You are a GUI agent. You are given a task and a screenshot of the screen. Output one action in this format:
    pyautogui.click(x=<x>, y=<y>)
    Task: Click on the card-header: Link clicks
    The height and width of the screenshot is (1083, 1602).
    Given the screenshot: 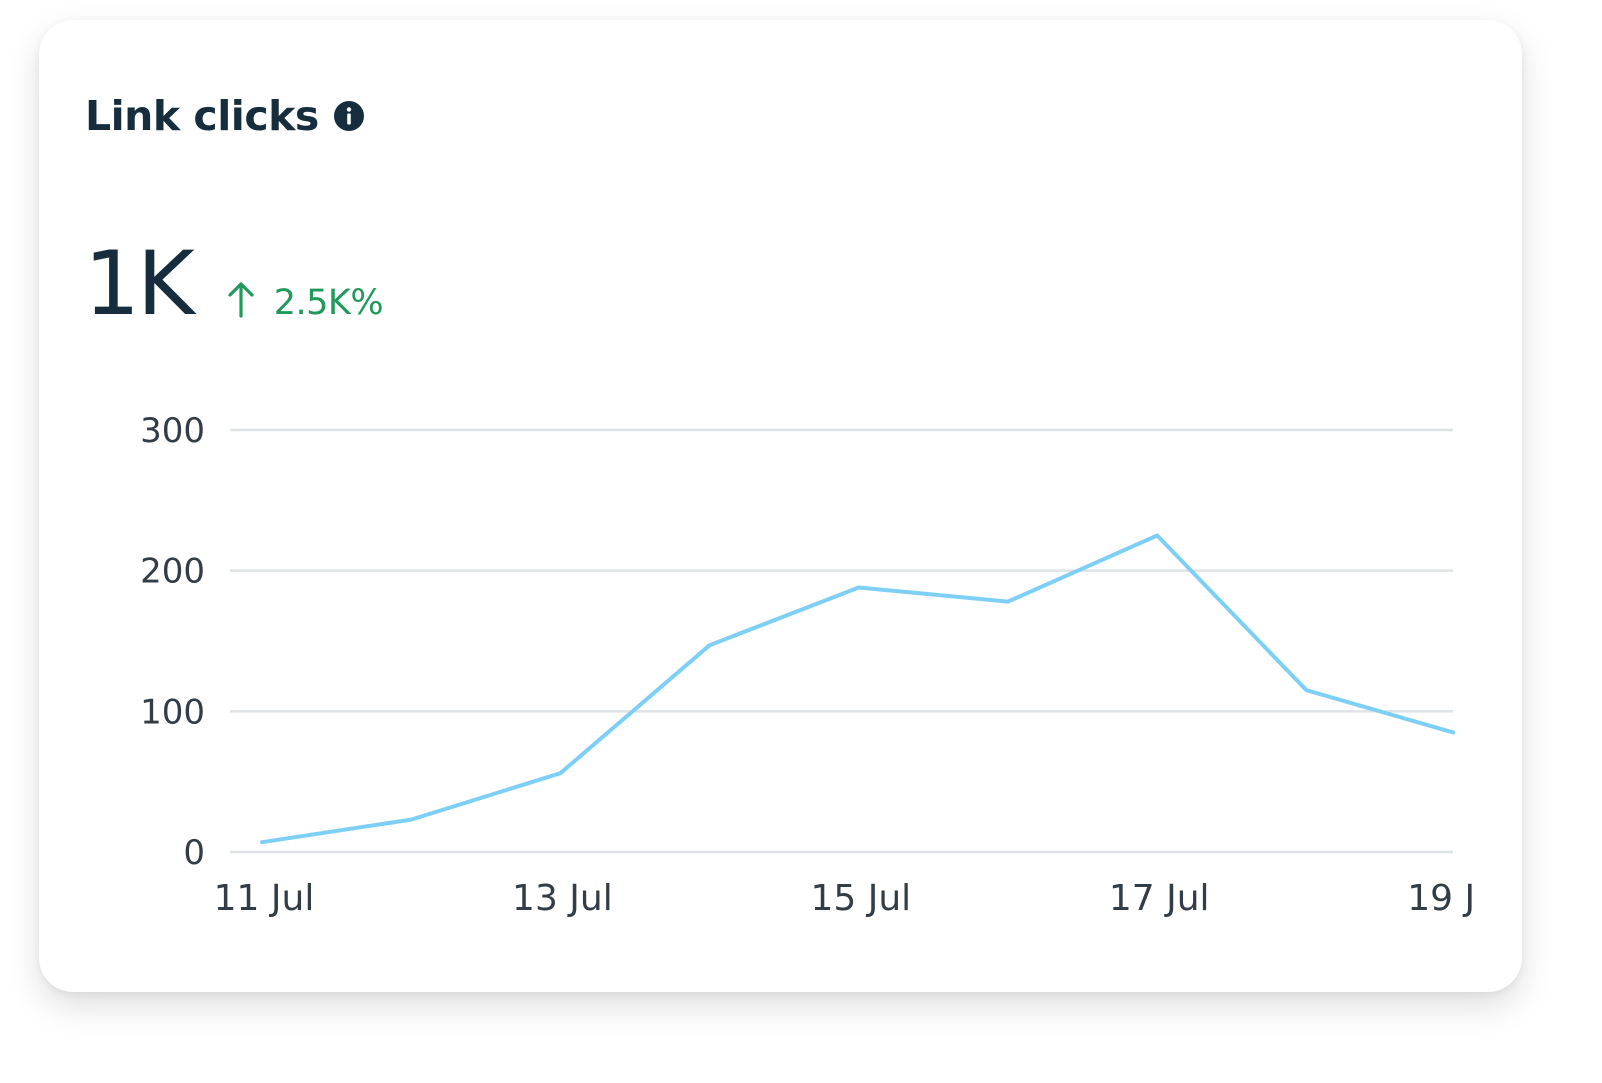 What is the action you would take?
    pyautogui.click(x=225, y=116)
    